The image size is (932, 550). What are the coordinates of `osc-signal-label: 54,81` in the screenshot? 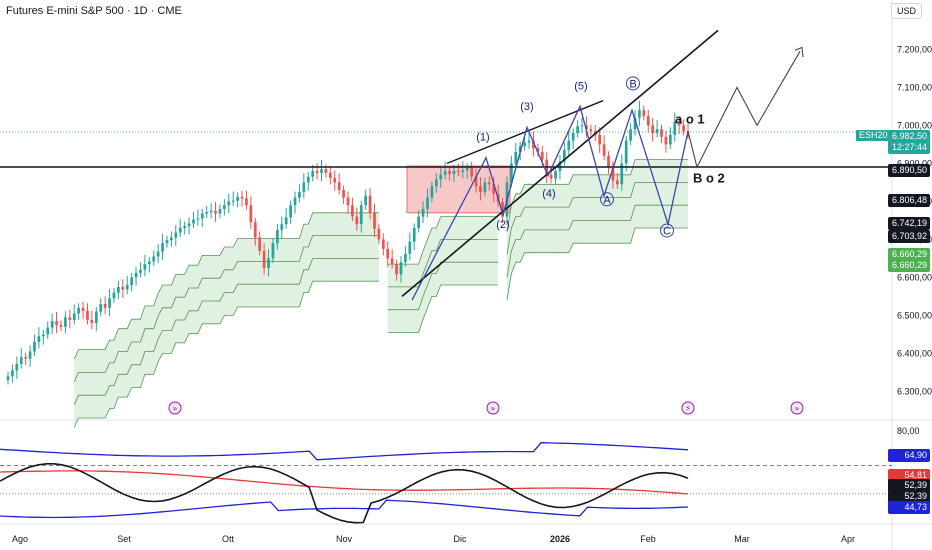 It's located at (909, 475).